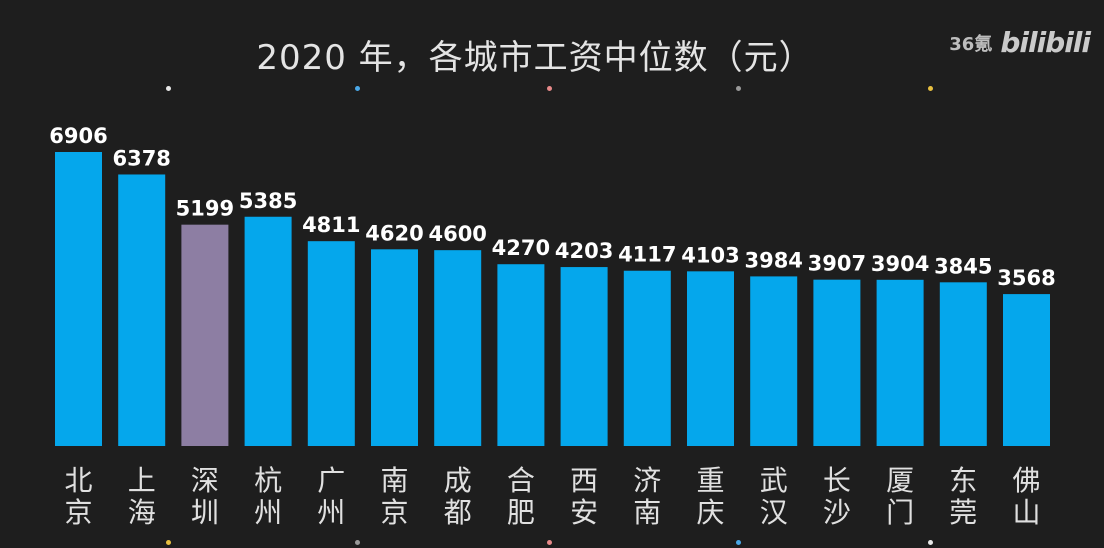 This screenshot has width=1104, height=548. I want to click on value-label-重庆: 4103, so click(710, 255).